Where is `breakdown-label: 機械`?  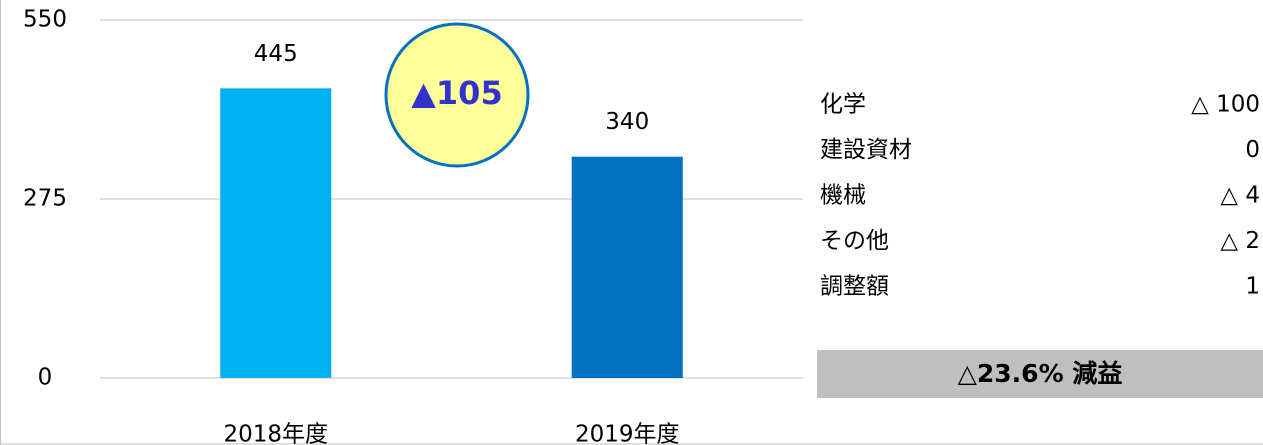 breakdown-label: 機械 is located at coordinates (843, 196).